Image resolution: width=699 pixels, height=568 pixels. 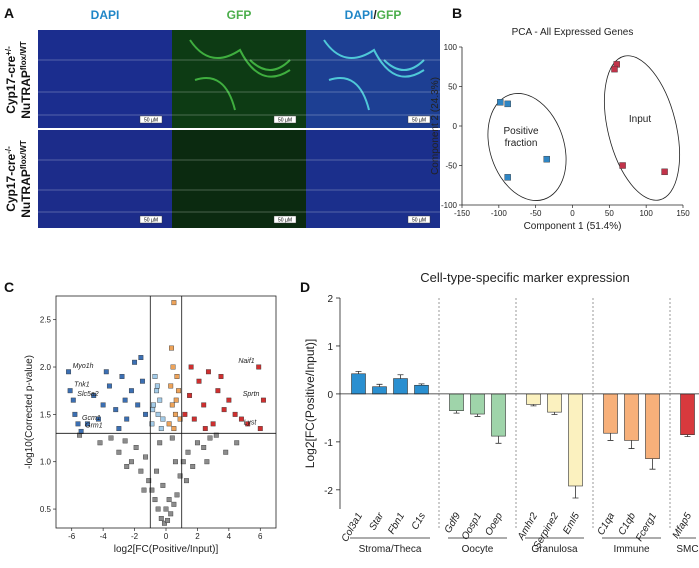 I want to click on column-header: DAPI, so click(x=105, y=15).